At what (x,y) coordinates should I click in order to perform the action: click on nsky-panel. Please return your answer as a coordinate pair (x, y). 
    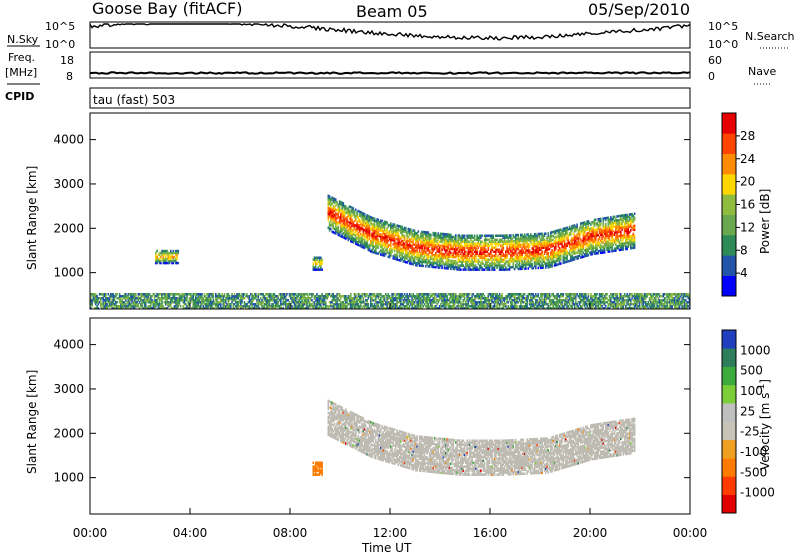
    Looking at the image, I should click on (390, 35).